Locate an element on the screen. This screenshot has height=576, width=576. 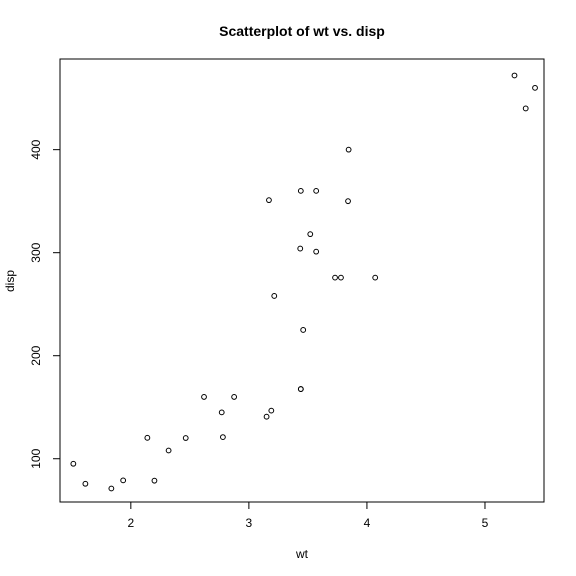
x-tick-label: 4 is located at coordinates (367, 523).